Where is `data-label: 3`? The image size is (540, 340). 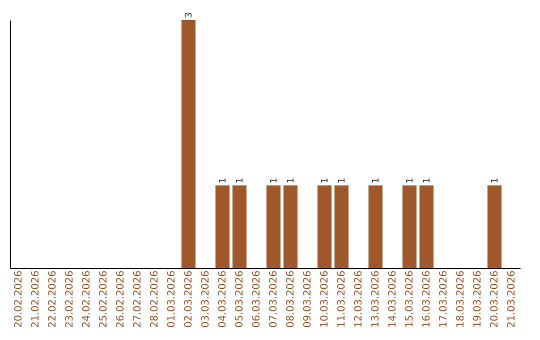
data-label: 3 is located at coordinates (189, 15).